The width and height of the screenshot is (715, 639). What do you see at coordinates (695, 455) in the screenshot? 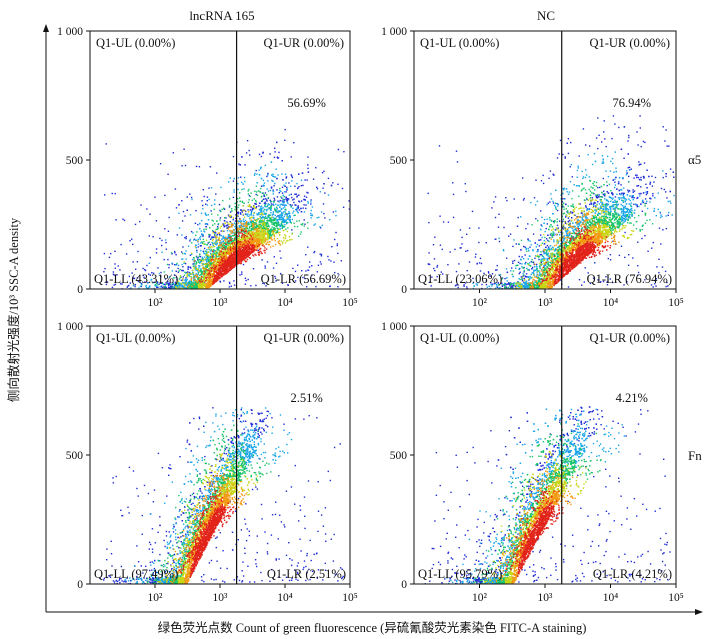
I see `row-label-fn: Fn` at bounding box center [695, 455].